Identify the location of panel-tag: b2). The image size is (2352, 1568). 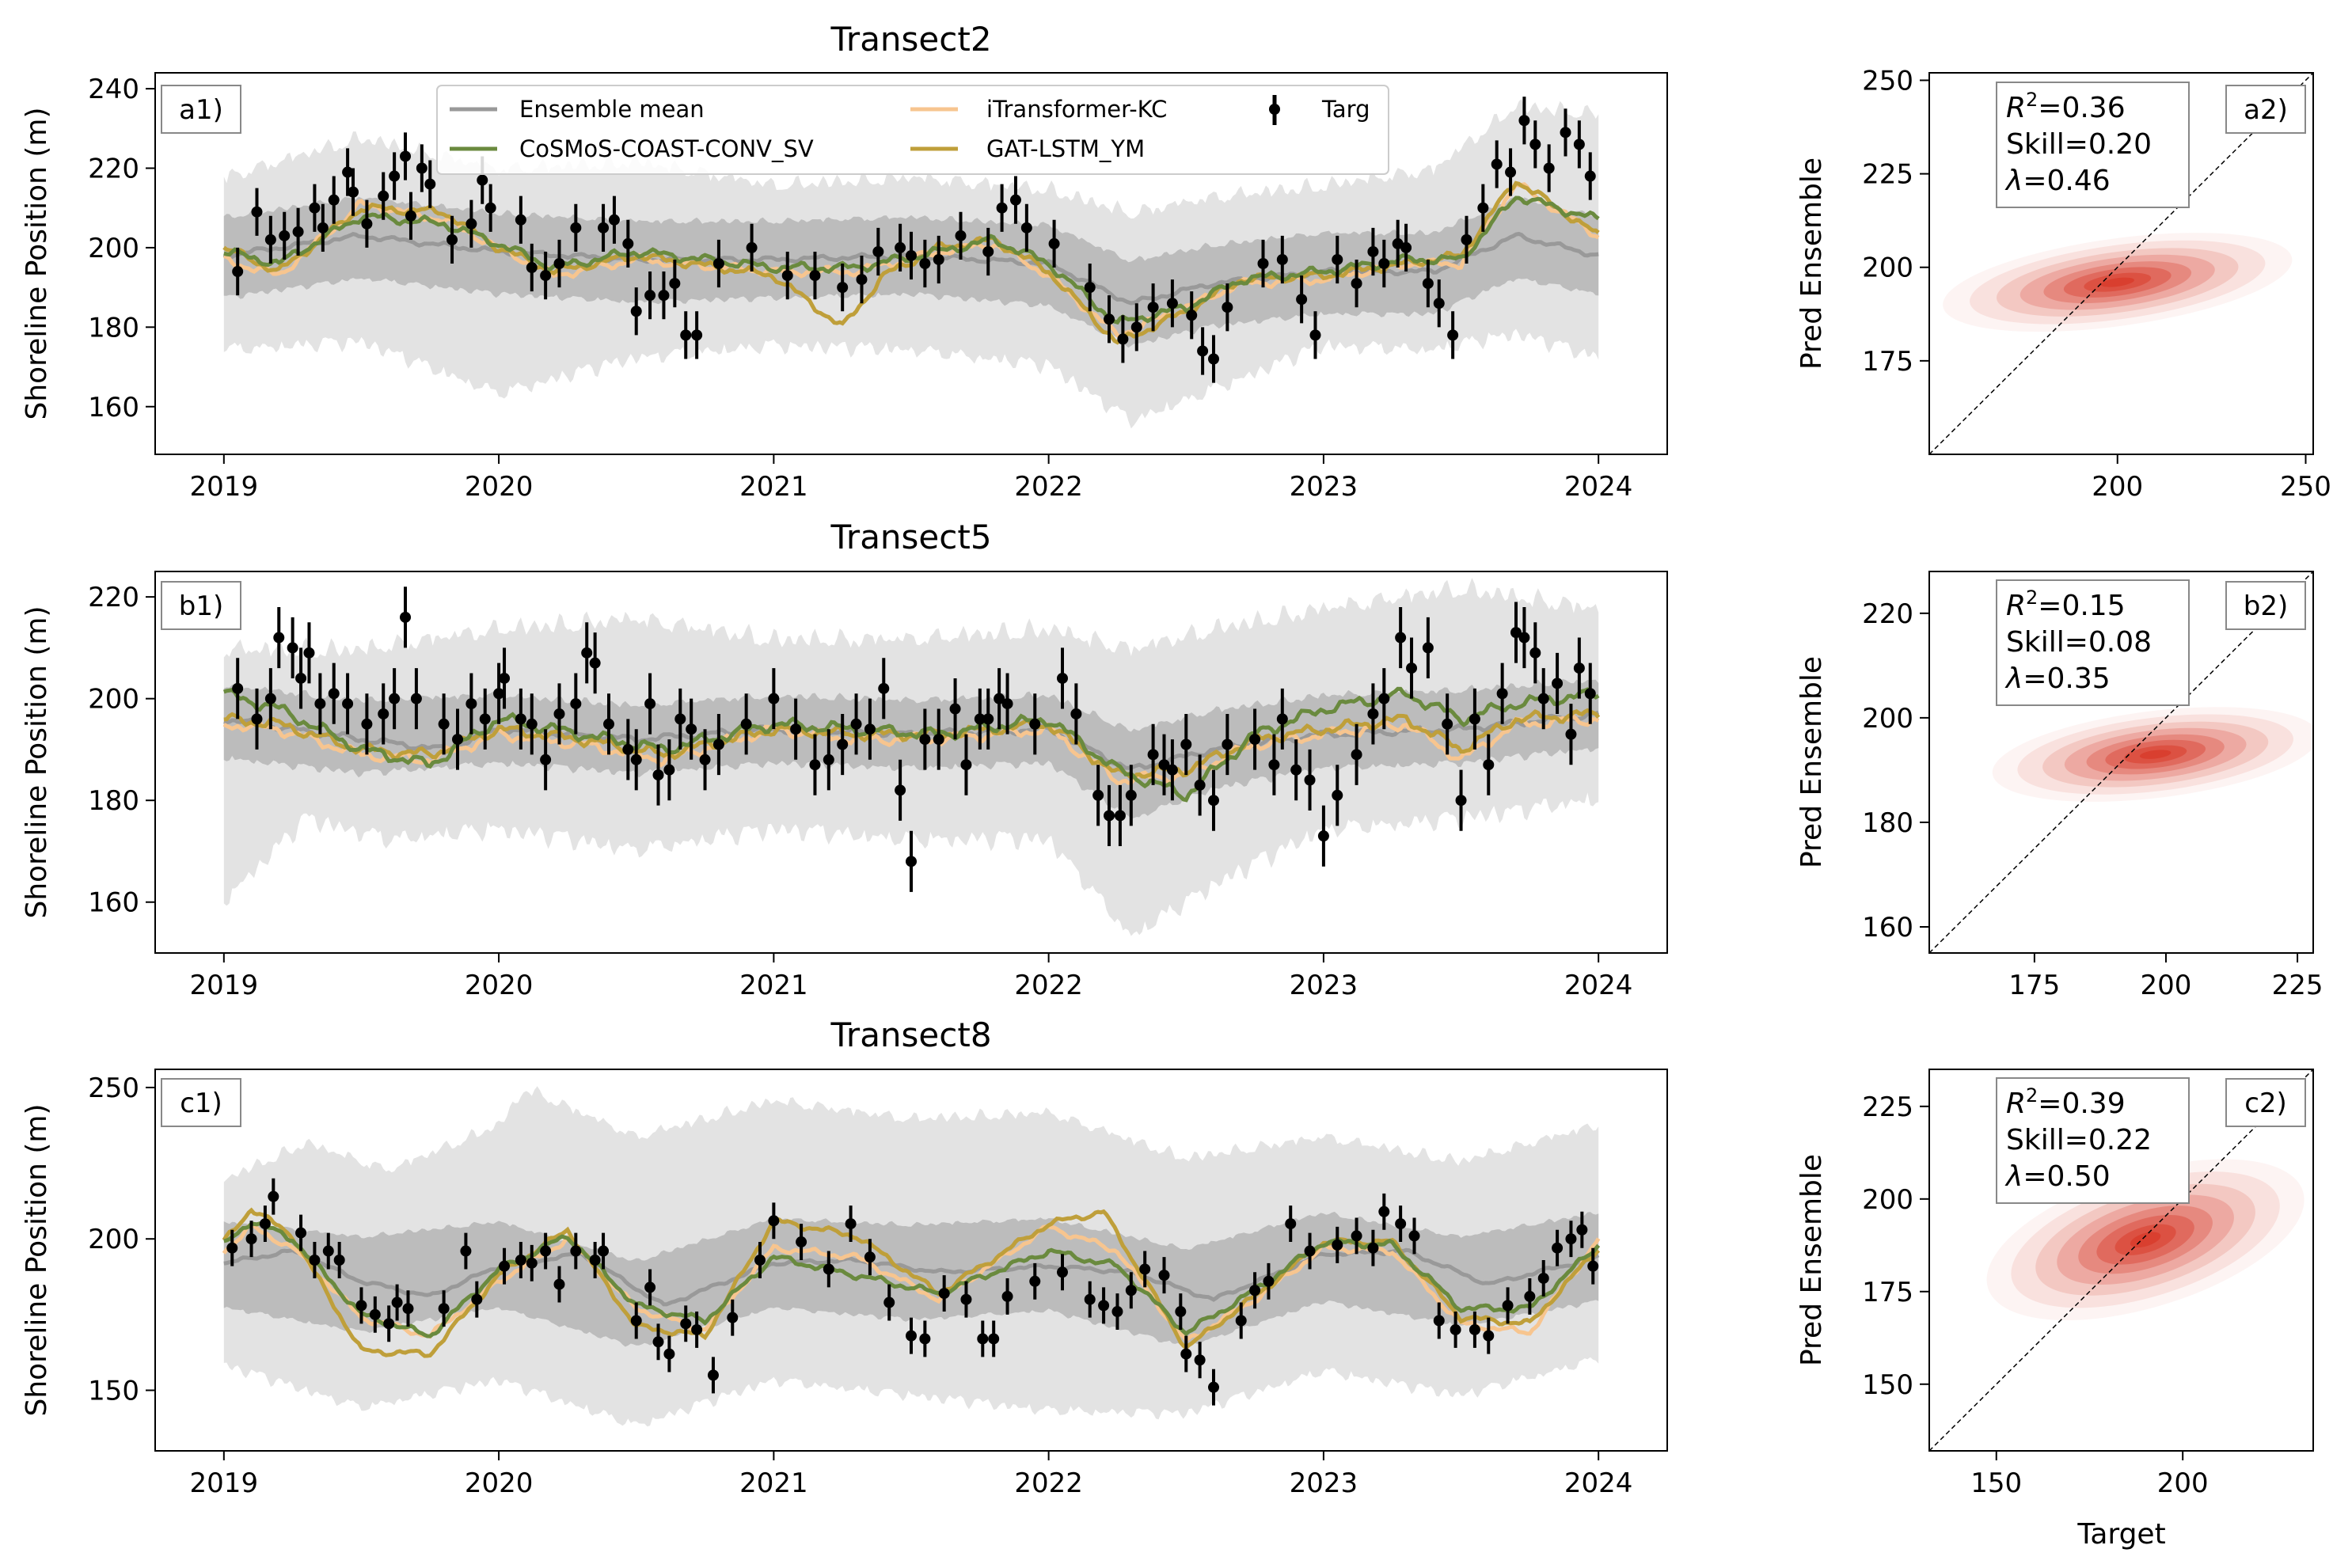
(2266, 606).